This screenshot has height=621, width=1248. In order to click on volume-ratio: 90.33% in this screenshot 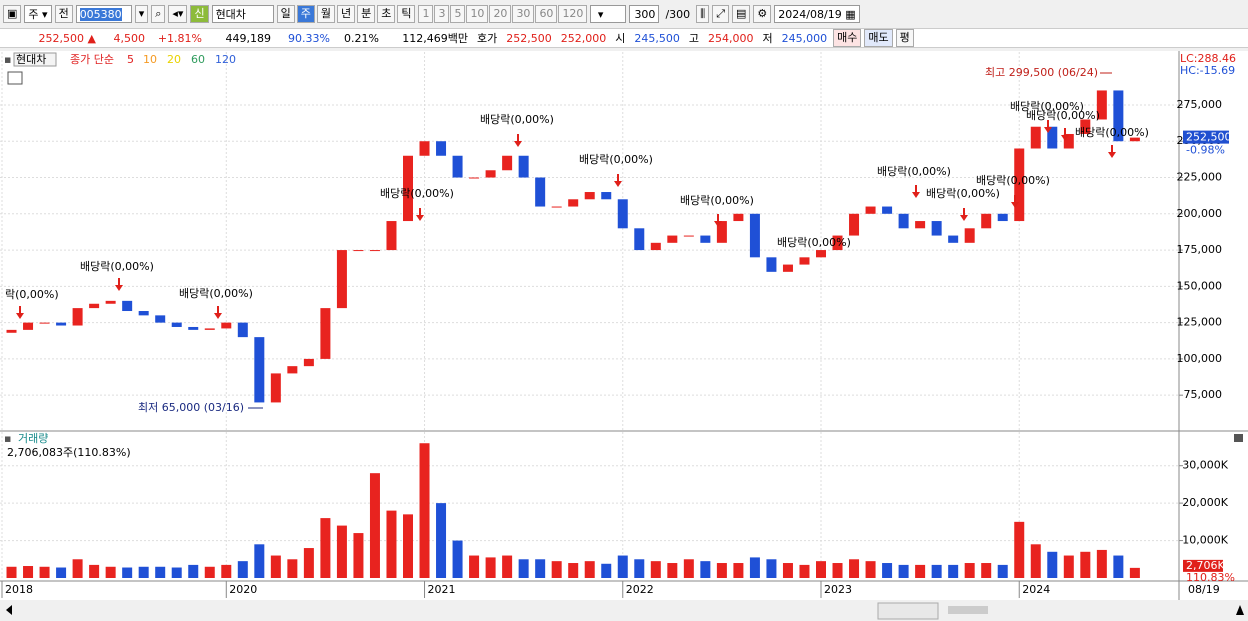, I will do `click(309, 38)`.